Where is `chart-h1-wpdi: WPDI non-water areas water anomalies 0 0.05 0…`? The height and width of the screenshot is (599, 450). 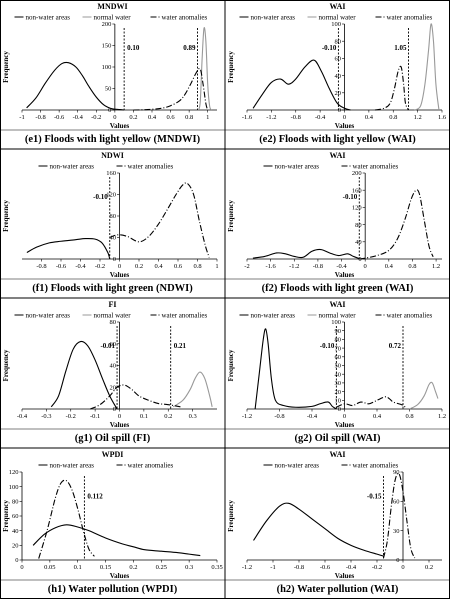
chart-h1-wpdi: WPDI non-water areas water anomalies 0 0.05 0… is located at coordinates (112, 515).